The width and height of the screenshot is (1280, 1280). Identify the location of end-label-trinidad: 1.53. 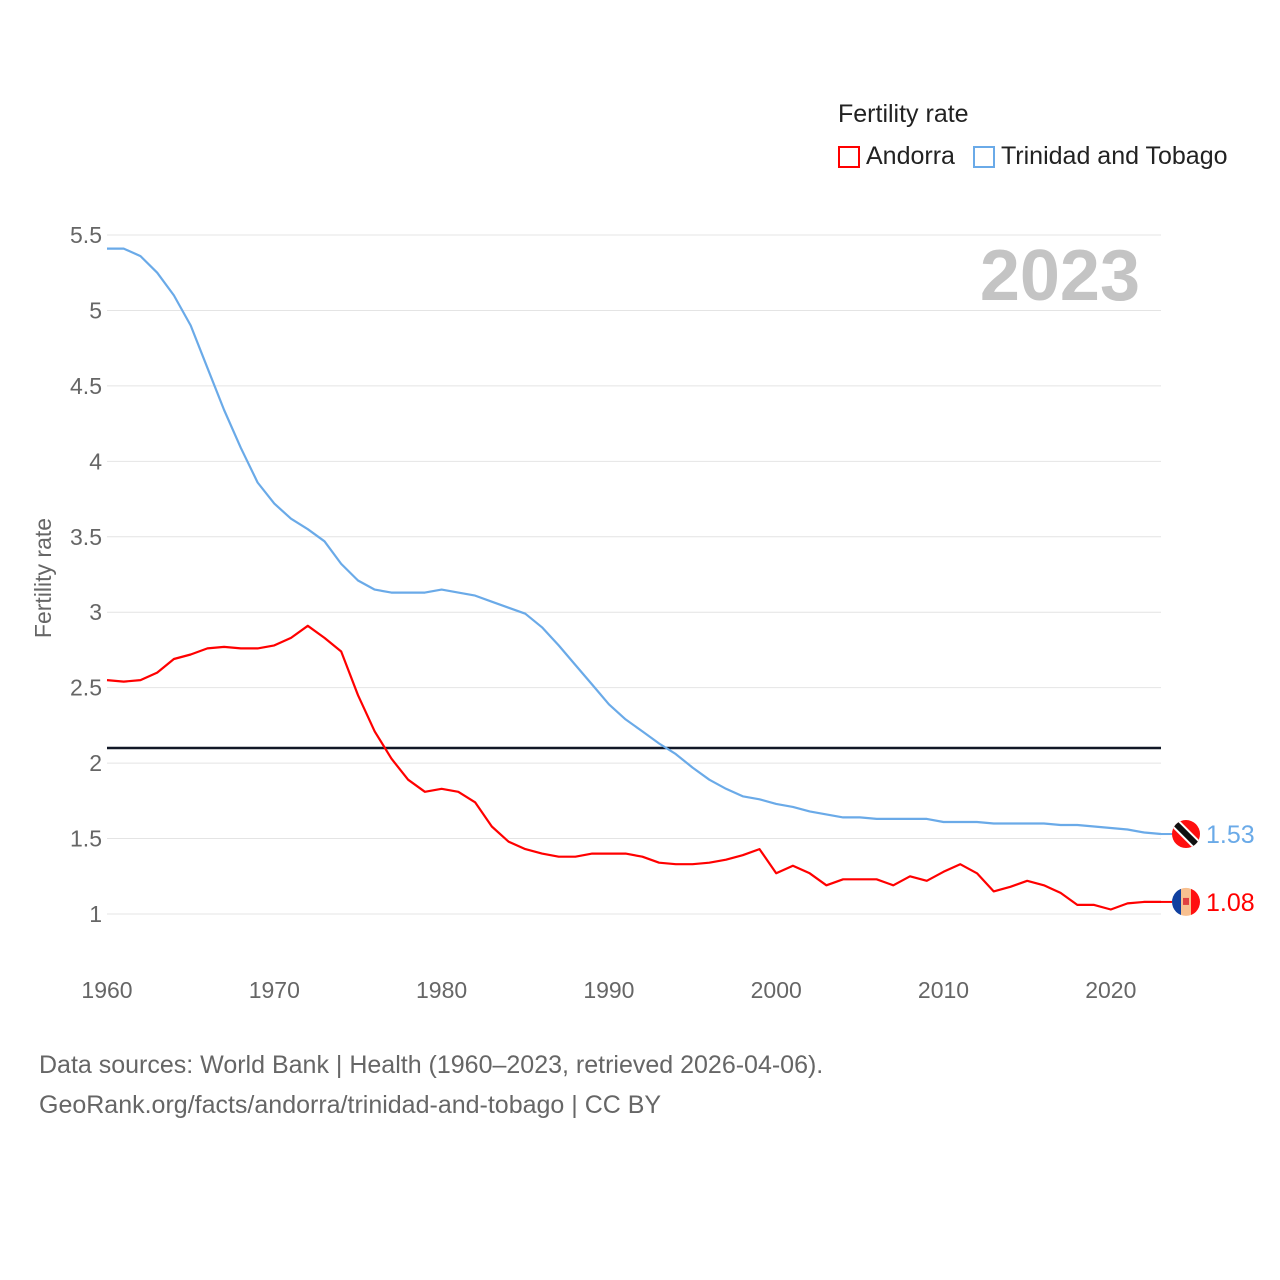
(1230, 835).